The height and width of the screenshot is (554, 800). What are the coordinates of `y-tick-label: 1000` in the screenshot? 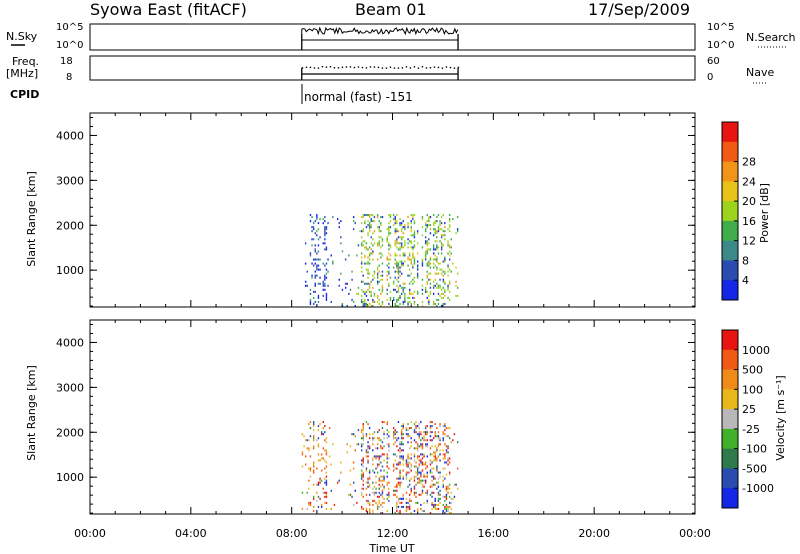 It's located at (70, 477).